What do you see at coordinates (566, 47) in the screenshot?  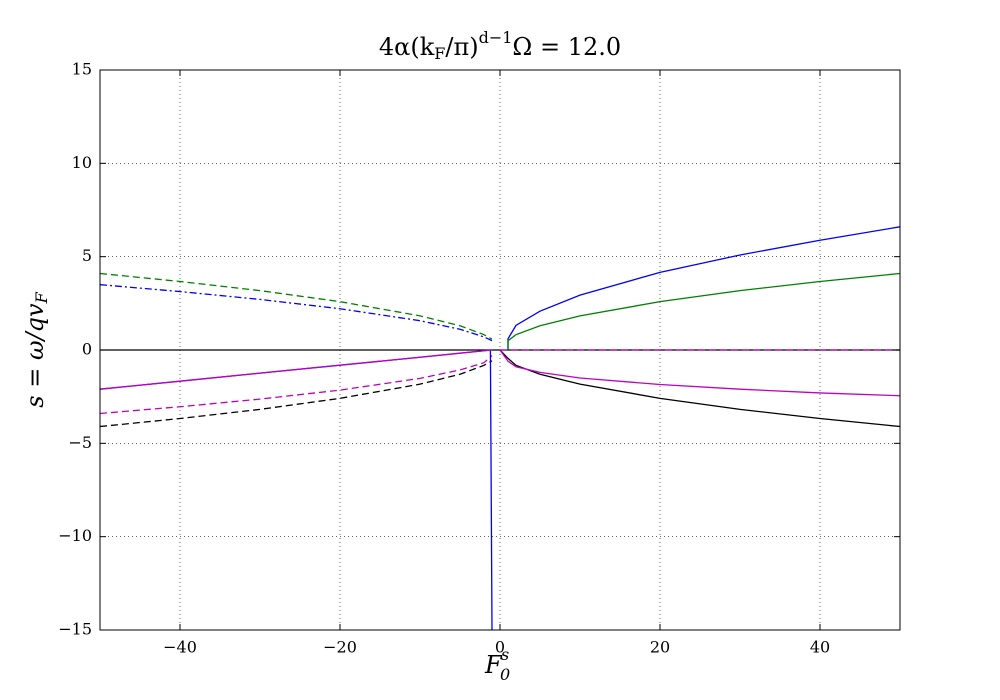 I see `title-part: Ω = 12.0` at bounding box center [566, 47].